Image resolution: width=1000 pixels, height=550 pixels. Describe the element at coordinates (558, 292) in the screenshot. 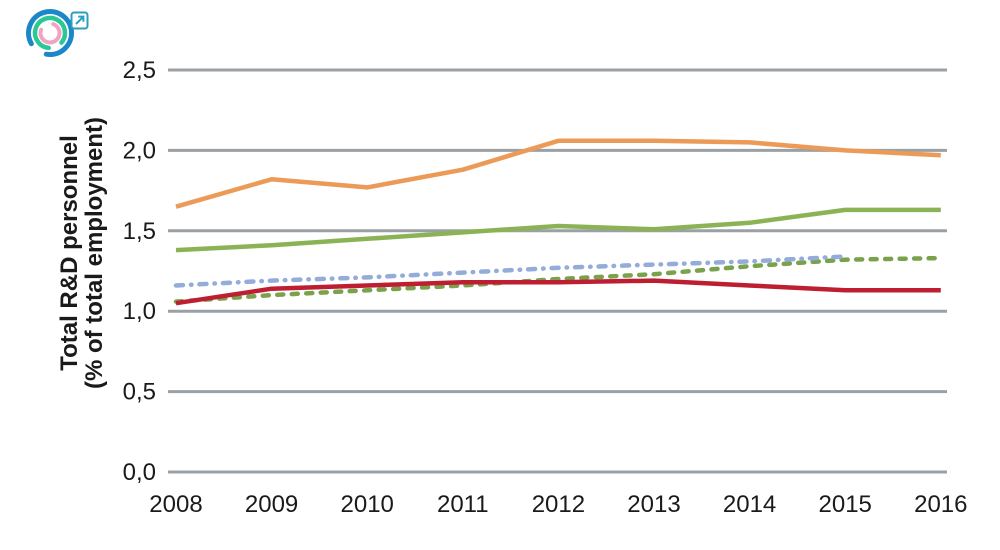

I see `series-red-solid` at that location.